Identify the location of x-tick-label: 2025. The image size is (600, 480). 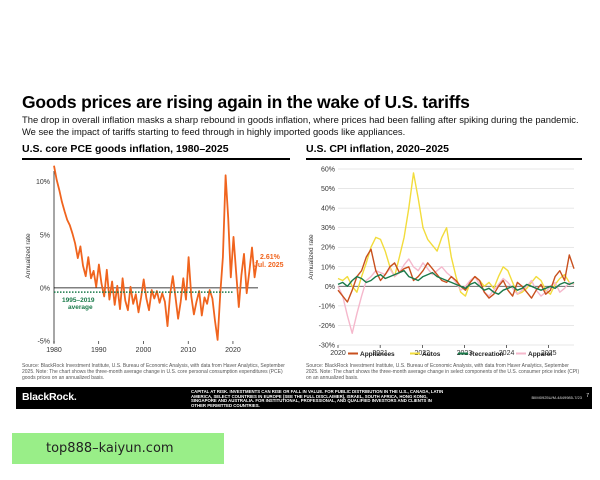
(549, 353).